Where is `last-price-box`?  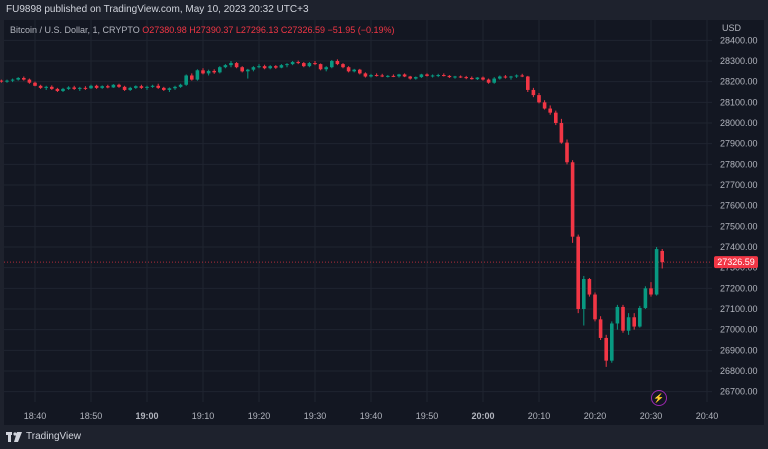
last-price-box is located at coordinates (736, 262).